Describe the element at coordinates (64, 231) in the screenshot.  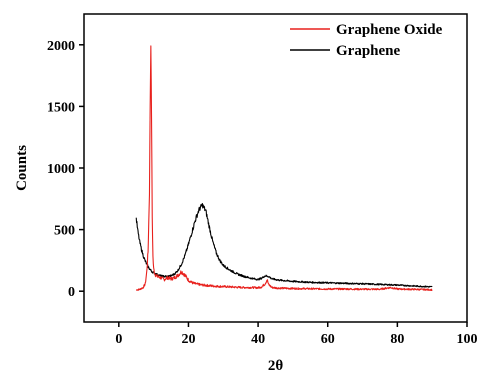
I see `y-tick-label: 500` at that location.